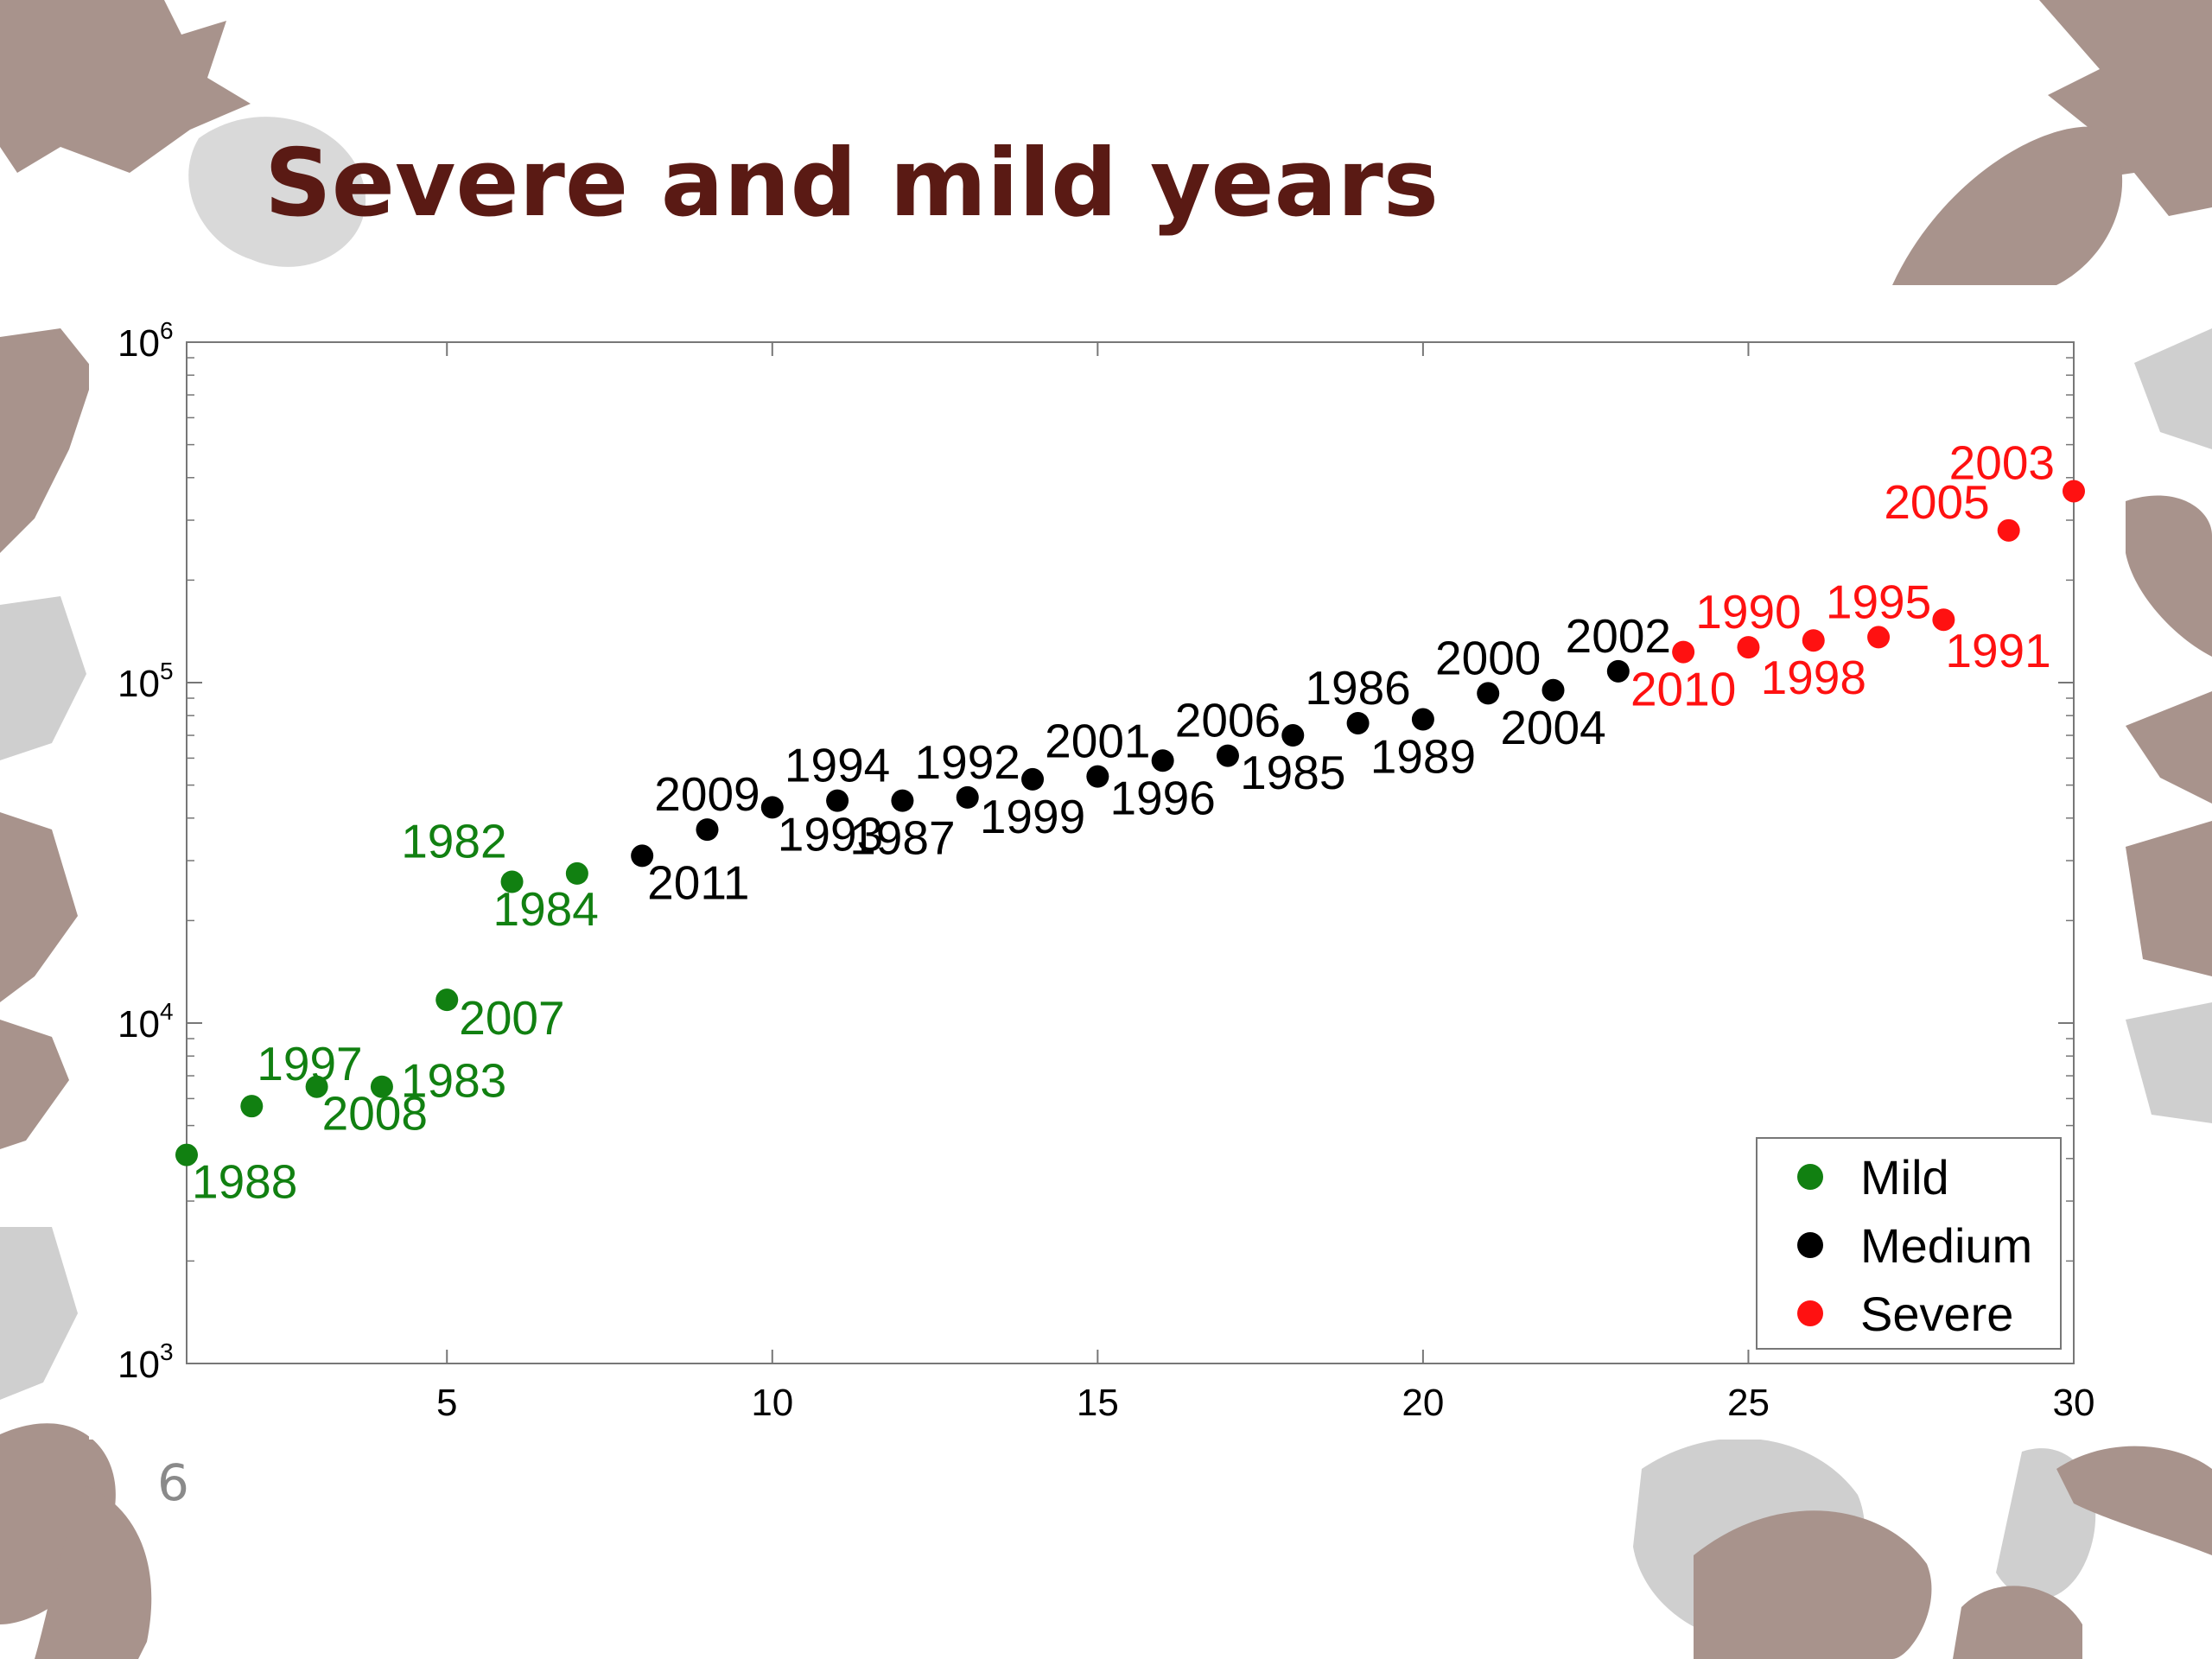  I want to click on legend-label-mild: Mild, so click(1904, 1177).